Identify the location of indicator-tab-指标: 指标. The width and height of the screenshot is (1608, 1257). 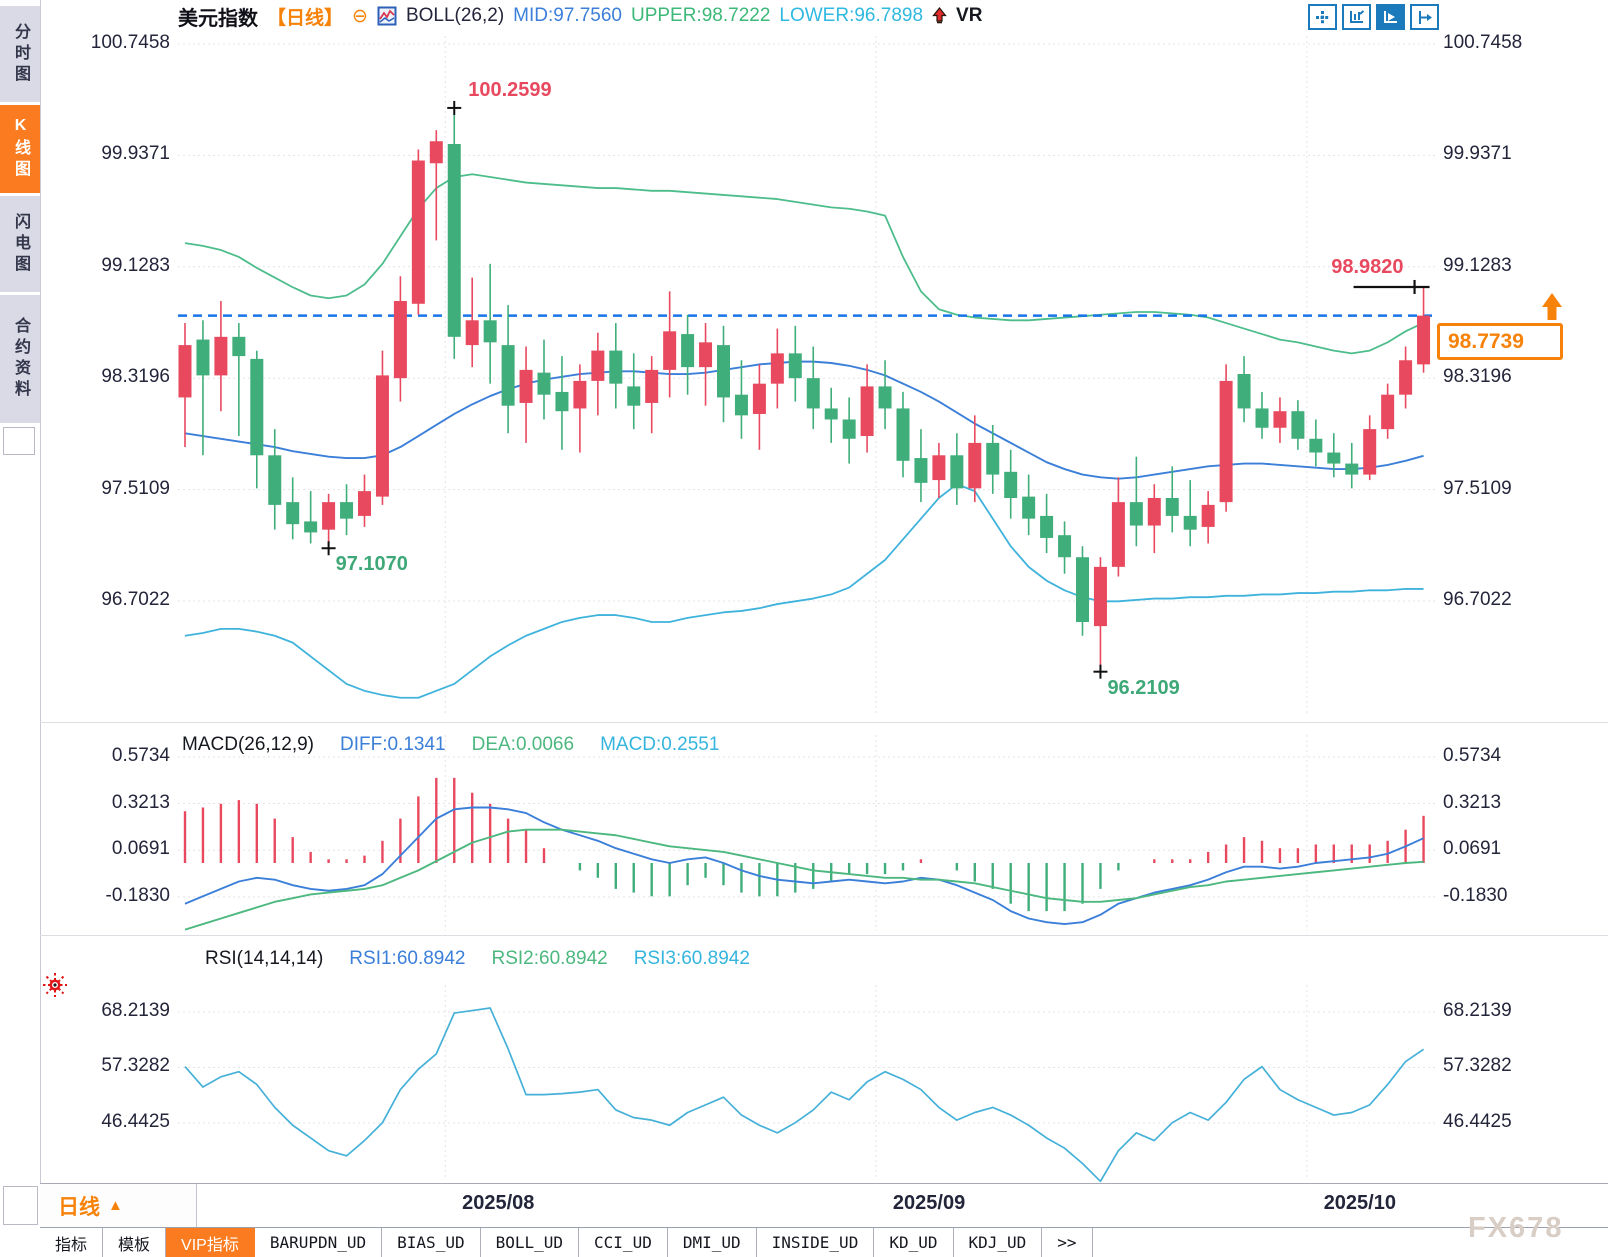
(72, 1242).